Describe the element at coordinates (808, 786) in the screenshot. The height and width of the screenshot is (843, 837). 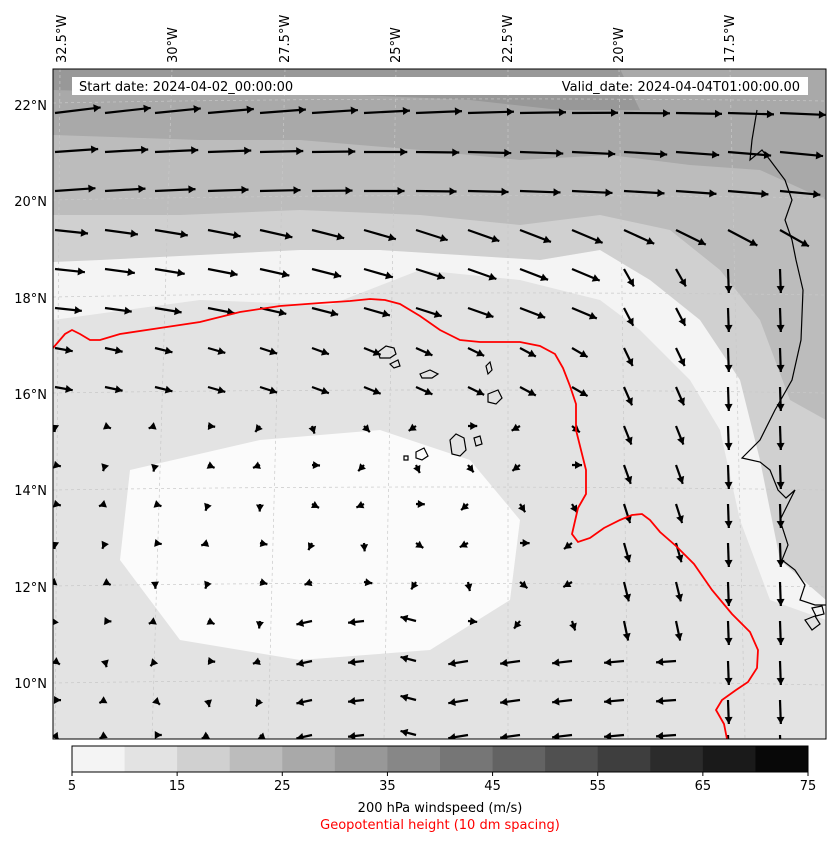
I see `colorbar-tick-label: 75` at that location.